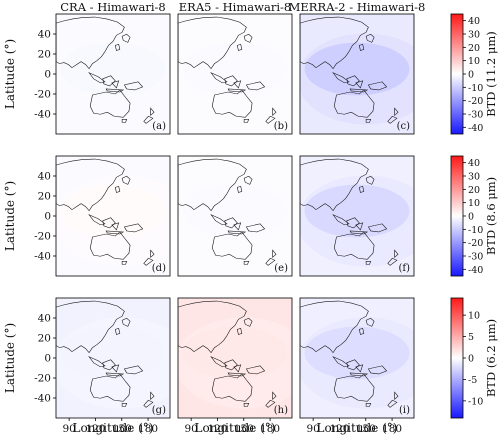 This screenshot has height=437, width=500. I want to click on panel-f: (f), so click(357, 216).